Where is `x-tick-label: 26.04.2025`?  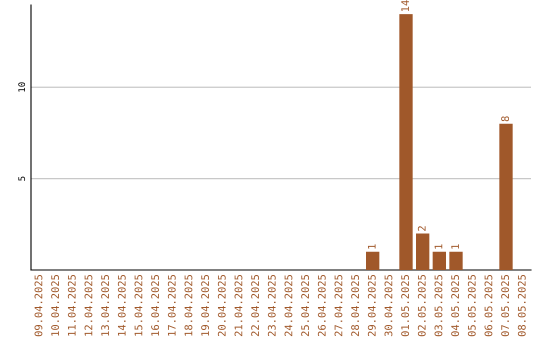 x-tick-label: 26.04.2025 is located at coordinates (322, 305).